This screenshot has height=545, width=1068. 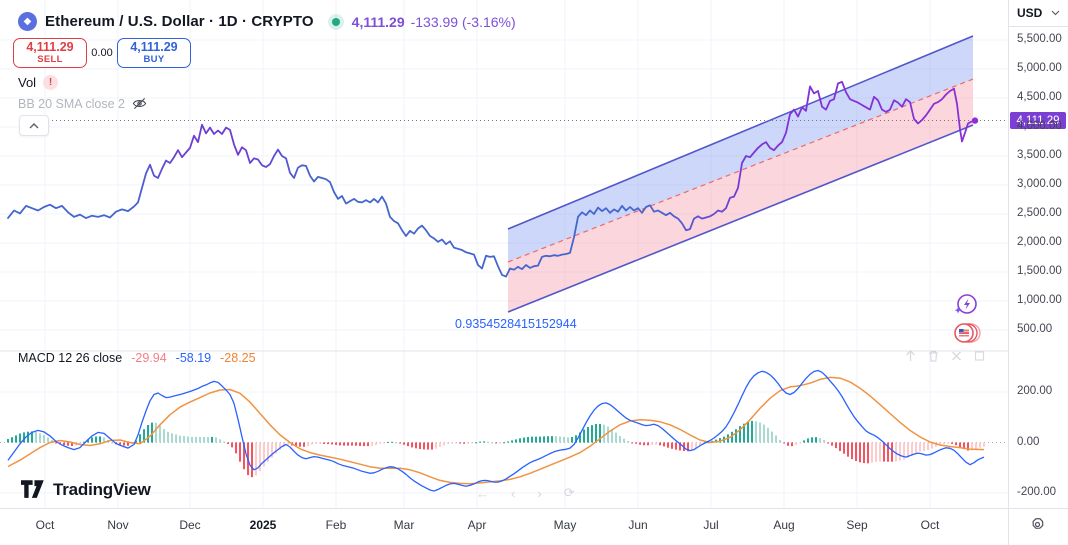 I want to click on maximize-pane-icon, so click(x=979, y=356).